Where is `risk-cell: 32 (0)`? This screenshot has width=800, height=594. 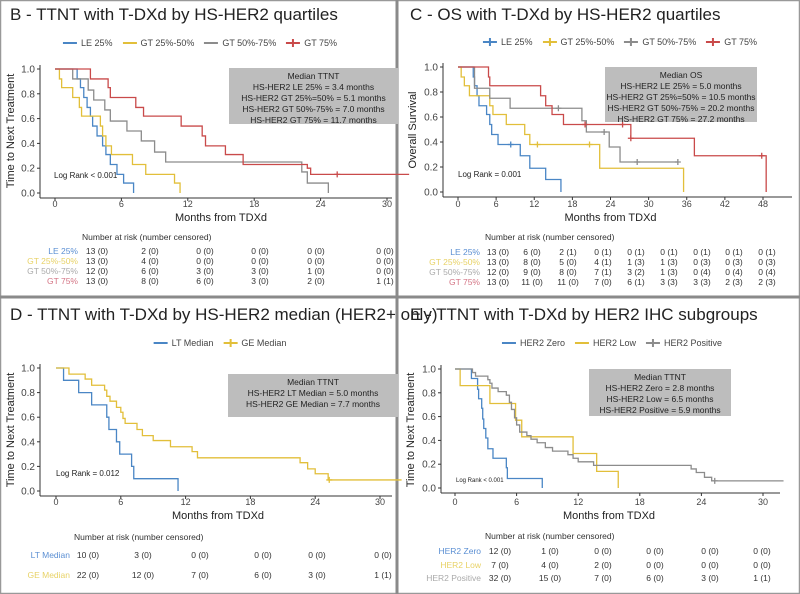 risk-cell: 32 (0) is located at coordinates (500, 578).